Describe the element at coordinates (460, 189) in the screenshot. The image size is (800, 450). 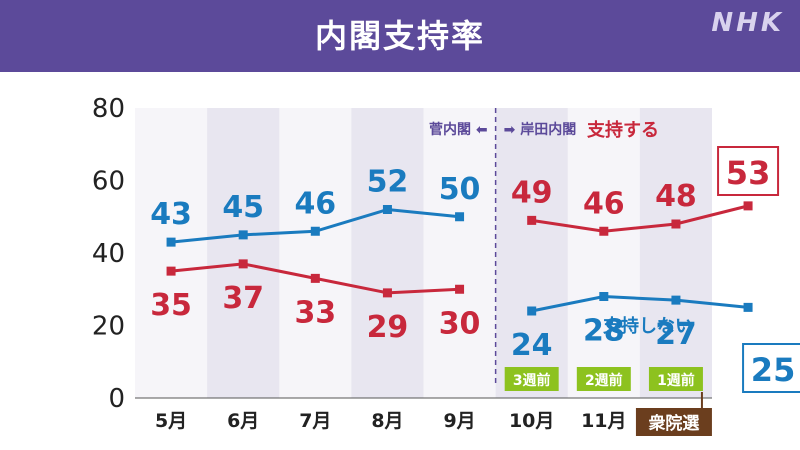
I see `data-label: 50` at that location.